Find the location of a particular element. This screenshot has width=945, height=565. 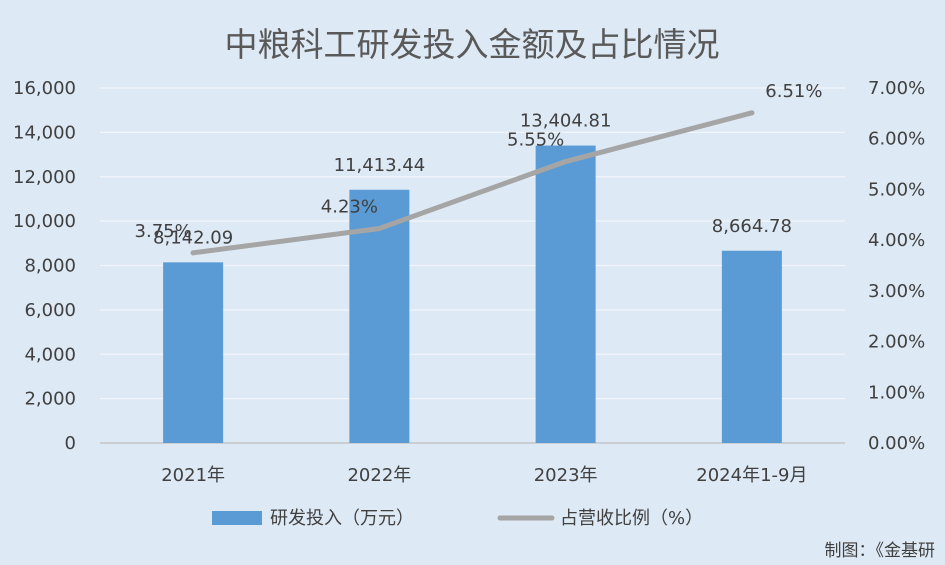

bar-value-label: 13,404.81 is located at coordinates (566, 121).